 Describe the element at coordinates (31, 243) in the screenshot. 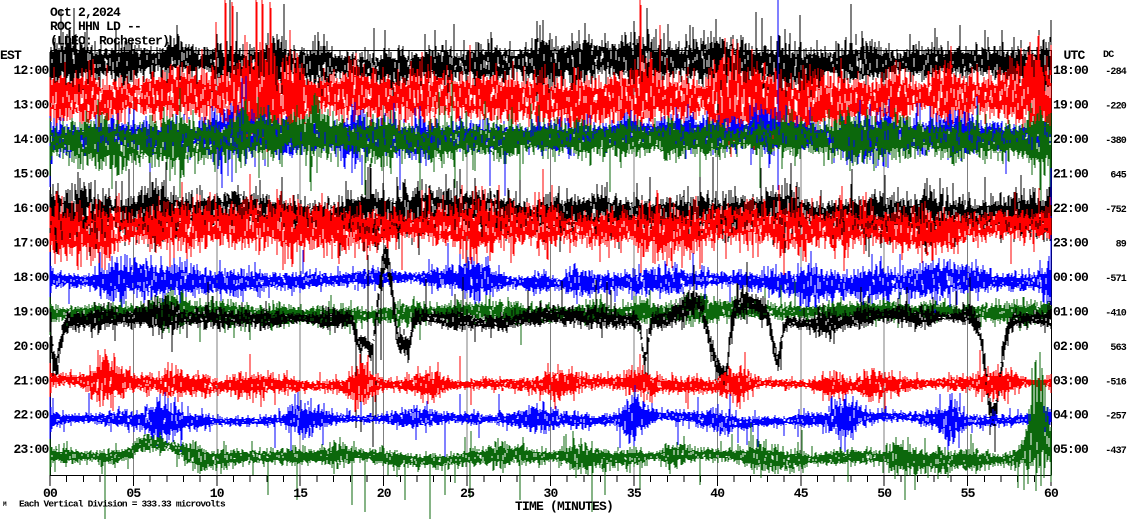

I see `svg-text: 17:00` at that location.